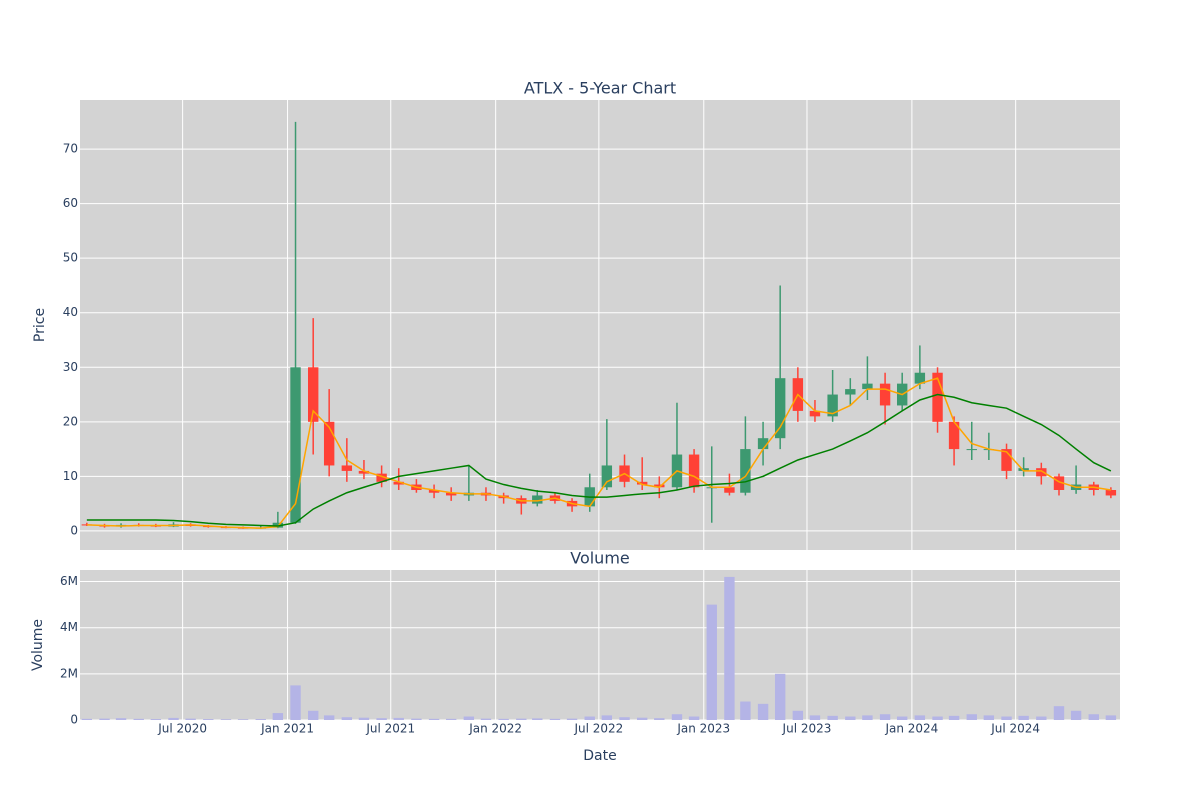  Describe the element at coordinates (495, 729) in the screenshot. I see `x-tick-label: Jan 2022` at that location.